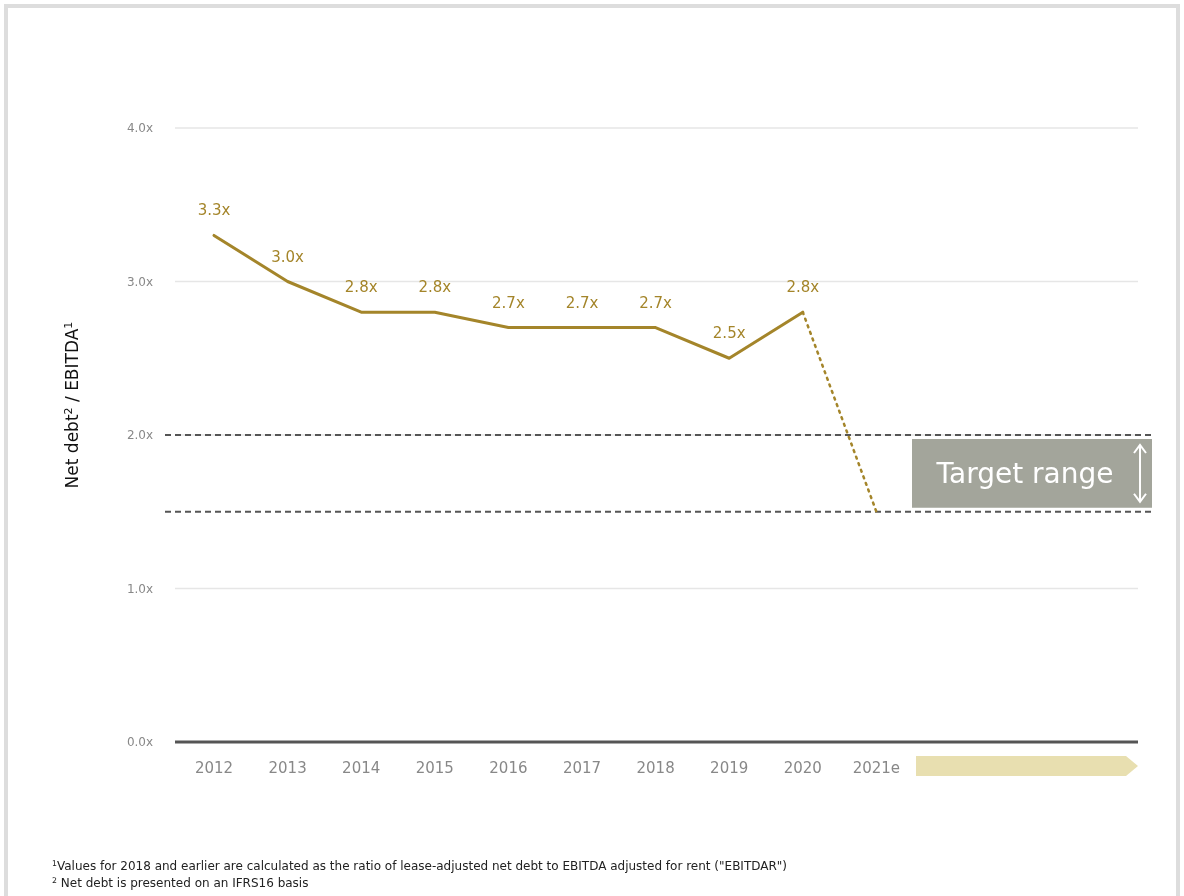  I want to click on x-tick-label: 2017, so click(582, 768).